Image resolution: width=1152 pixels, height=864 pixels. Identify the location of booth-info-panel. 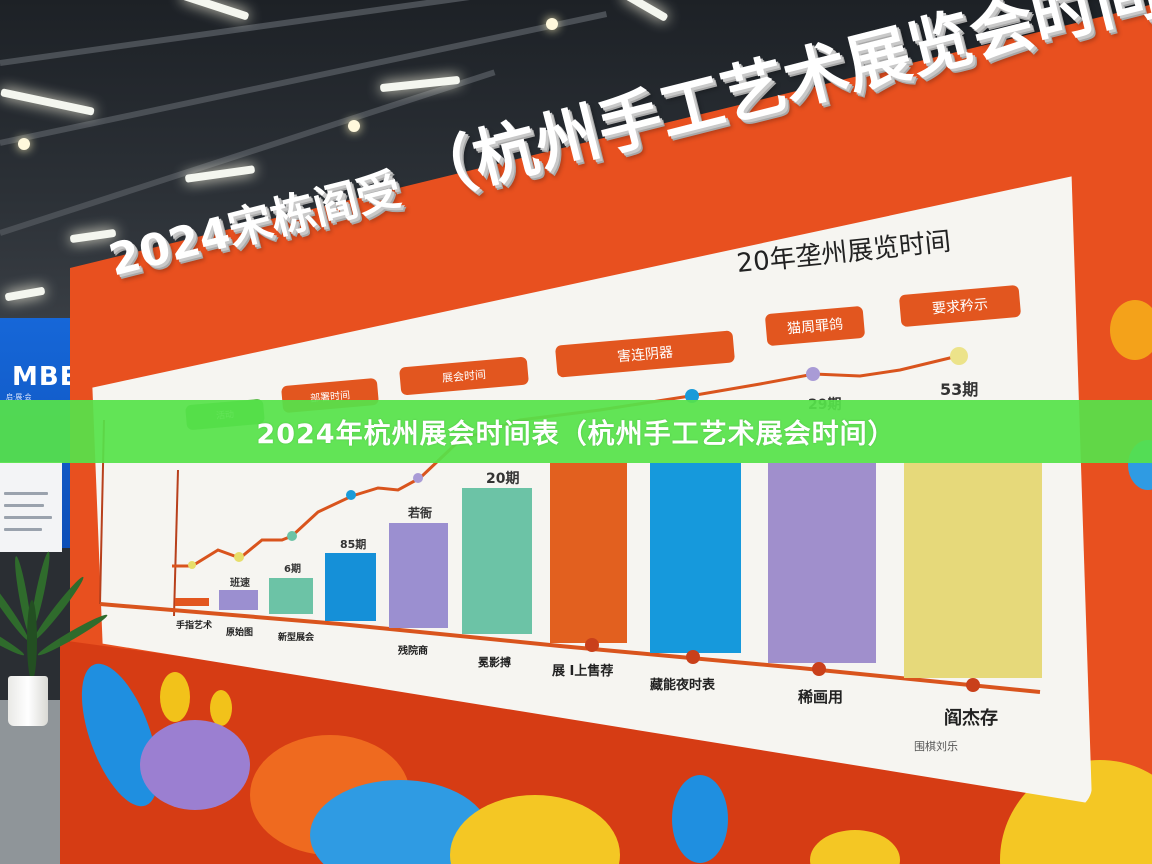
(31, 507).